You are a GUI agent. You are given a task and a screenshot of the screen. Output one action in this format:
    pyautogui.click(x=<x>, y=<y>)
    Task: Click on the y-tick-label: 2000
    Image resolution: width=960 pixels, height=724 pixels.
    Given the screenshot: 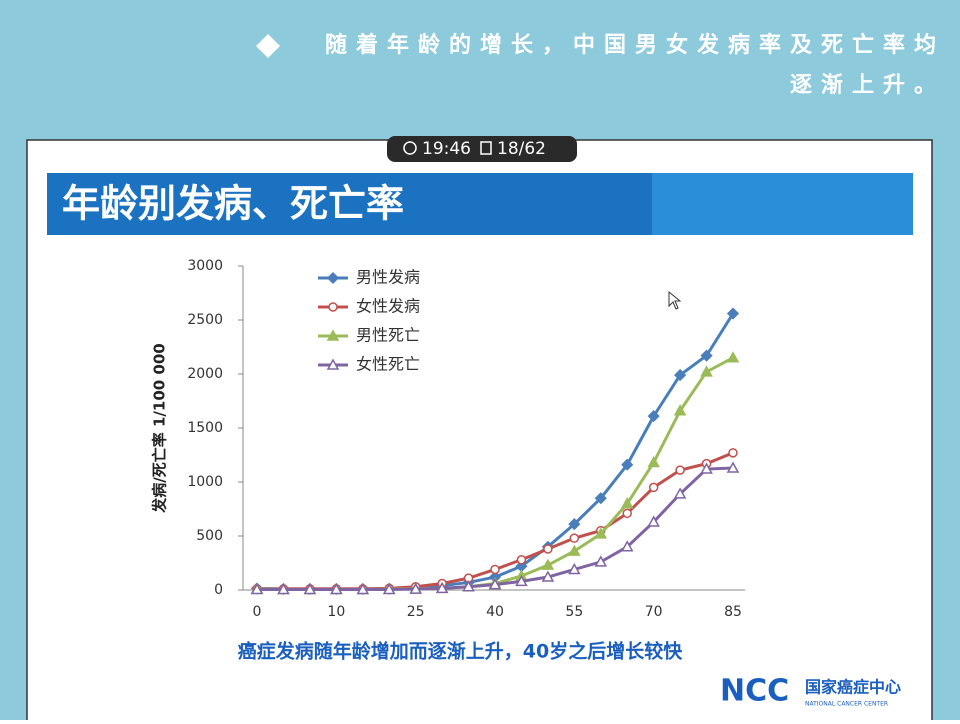 What is the action you would take?
    pyautogui.click(x=205, y=374)
    